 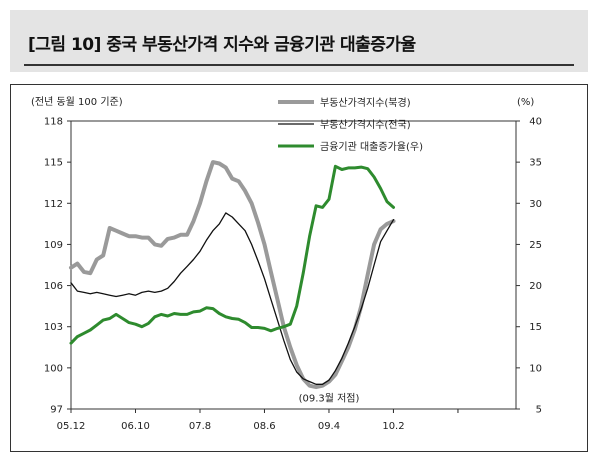 What do you see at coordinates (535, 327) in the screenshot?
I see `right-tick-label: 15` at bounding box center [535, 327].